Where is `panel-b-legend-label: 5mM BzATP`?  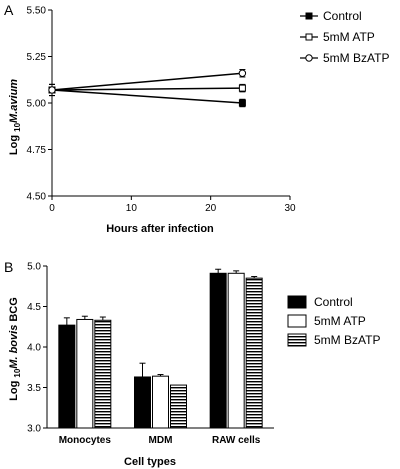
panel-b-legend-label: 5mM BzATP is located at coordinates (347, 340).